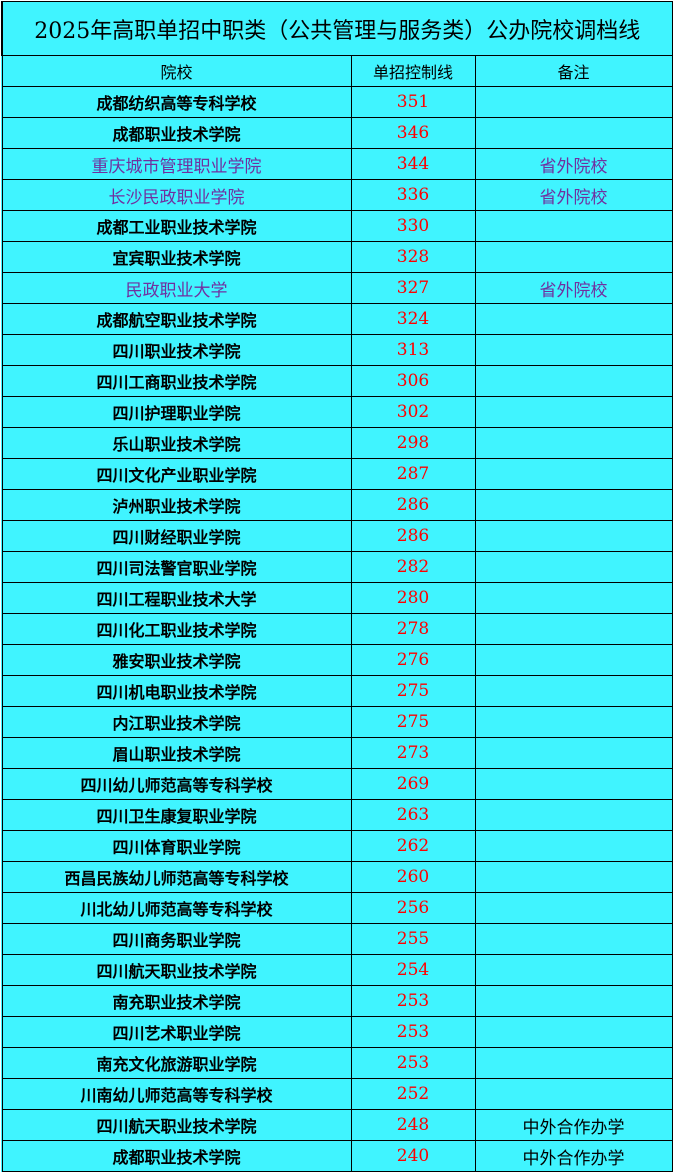 The image size is (675, 1172). I want to click on school-name: 四川机电职业技术学院, so click(176, 691).